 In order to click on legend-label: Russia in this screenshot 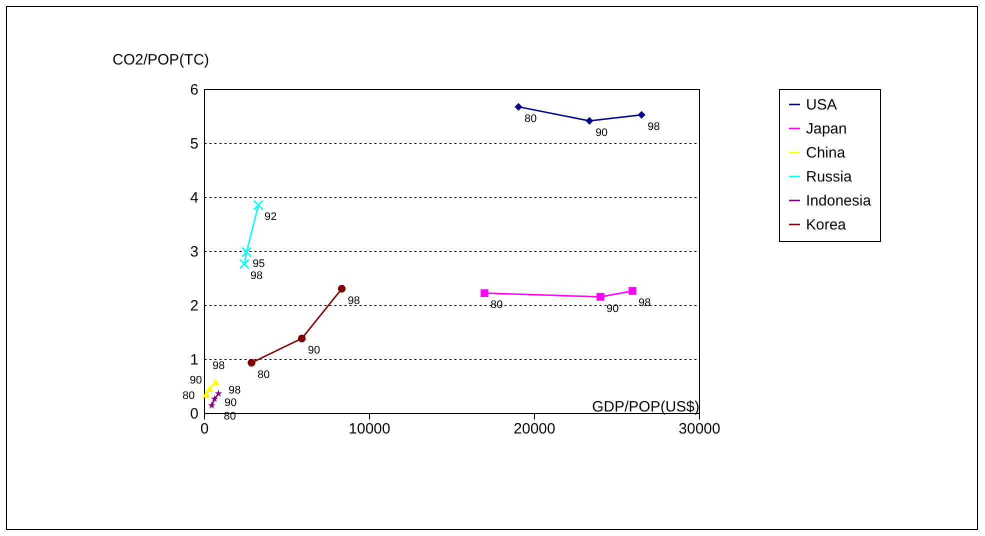, I will do `click(829, 177)`.